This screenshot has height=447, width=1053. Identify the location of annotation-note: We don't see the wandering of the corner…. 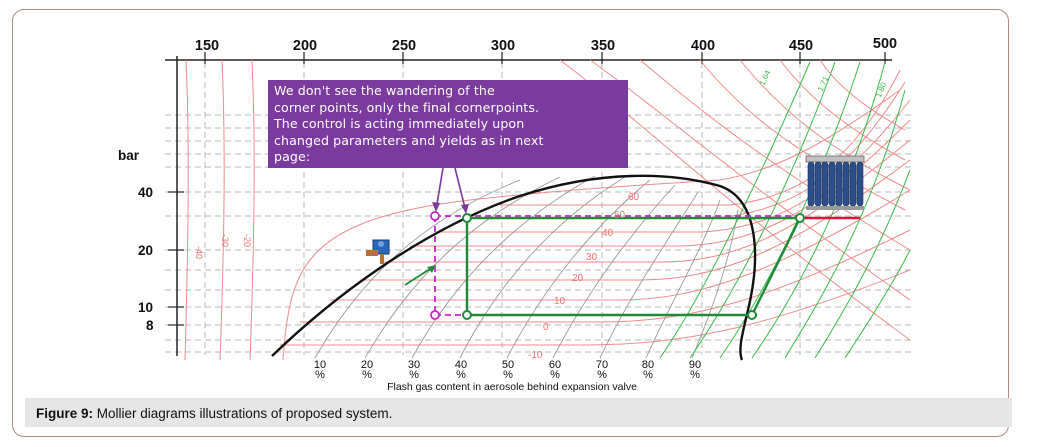
(448, 124).